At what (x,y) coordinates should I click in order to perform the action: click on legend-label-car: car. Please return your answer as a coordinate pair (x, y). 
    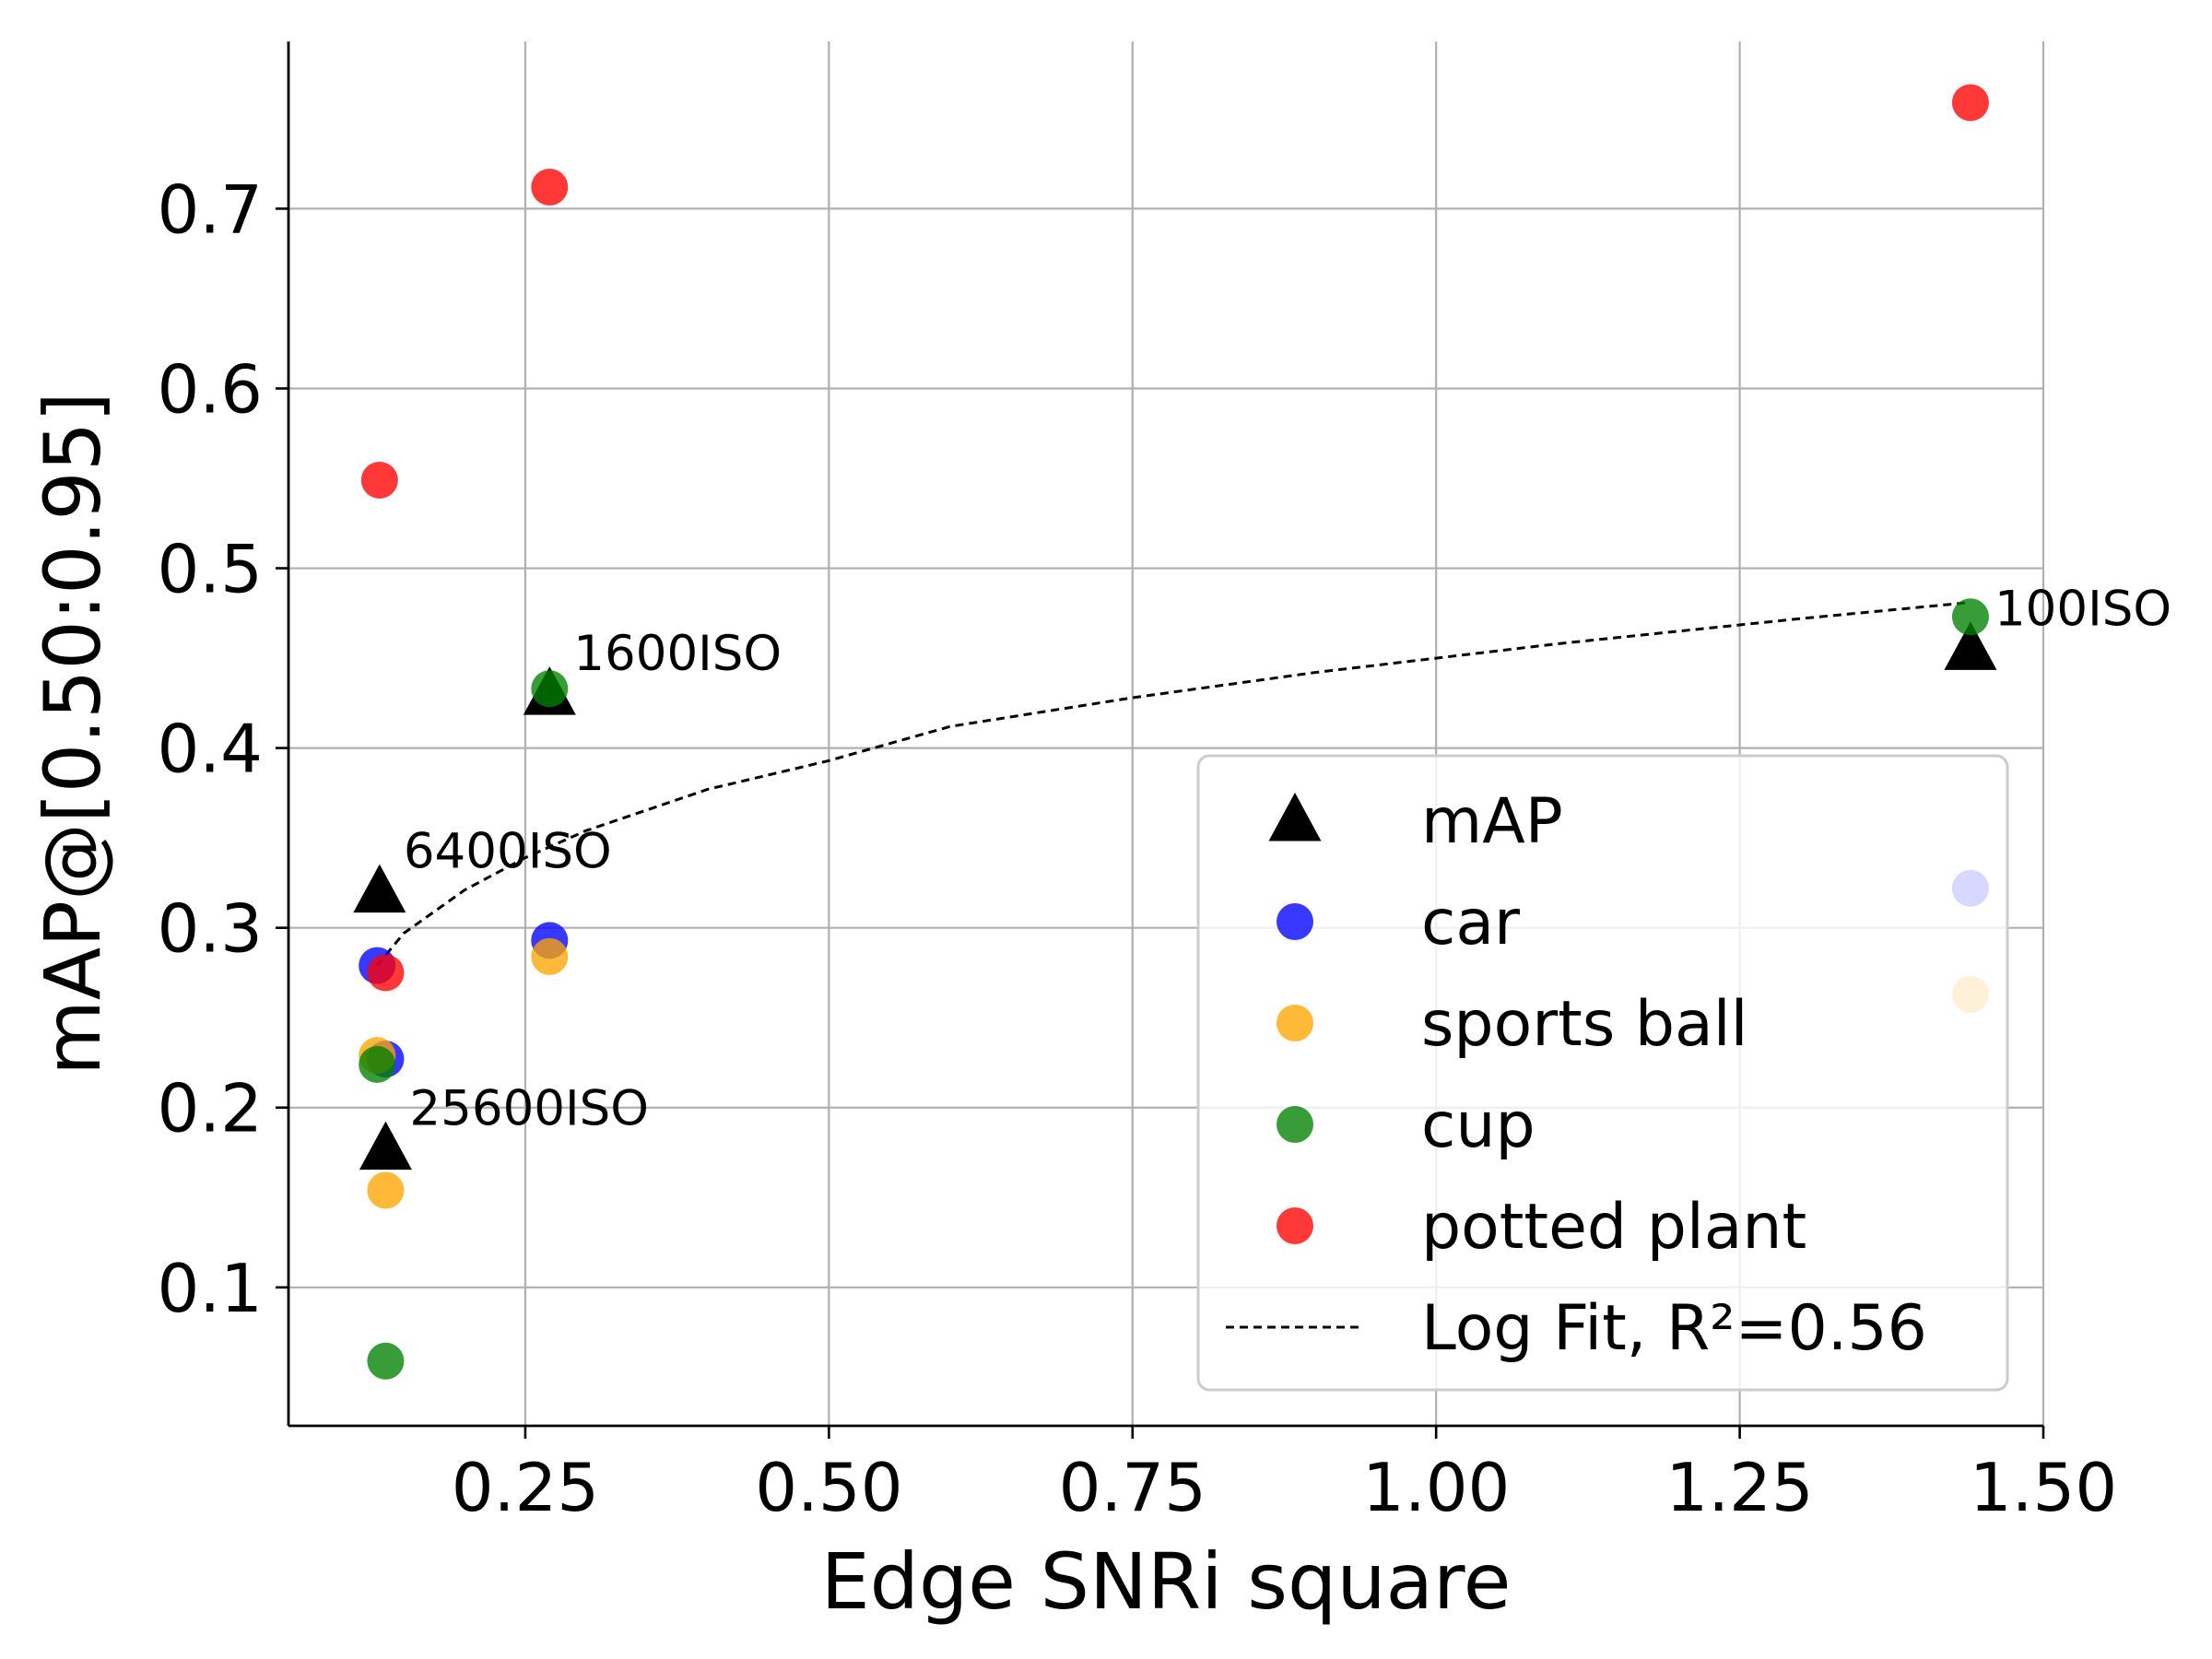
    Looking at the image, I should click on (1470, 923).